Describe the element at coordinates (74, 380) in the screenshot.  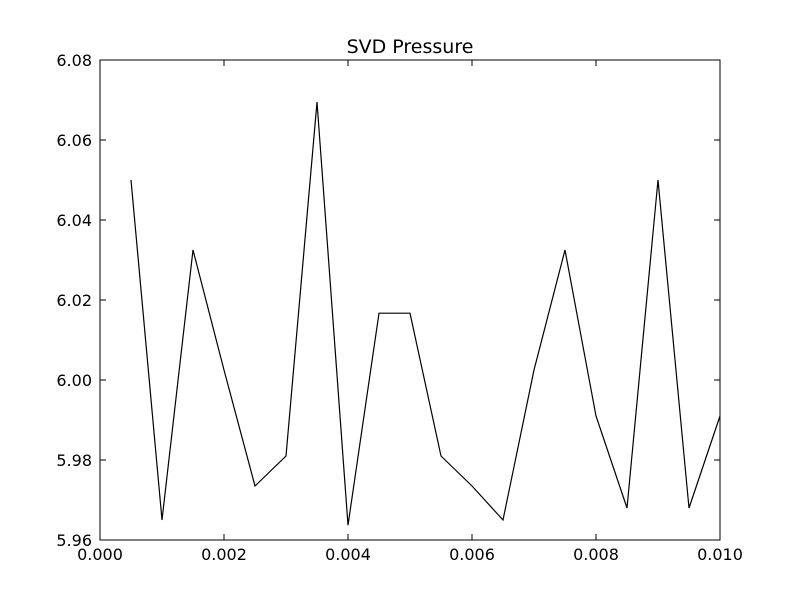
I see `y-tick-label: 6.00` at that location.